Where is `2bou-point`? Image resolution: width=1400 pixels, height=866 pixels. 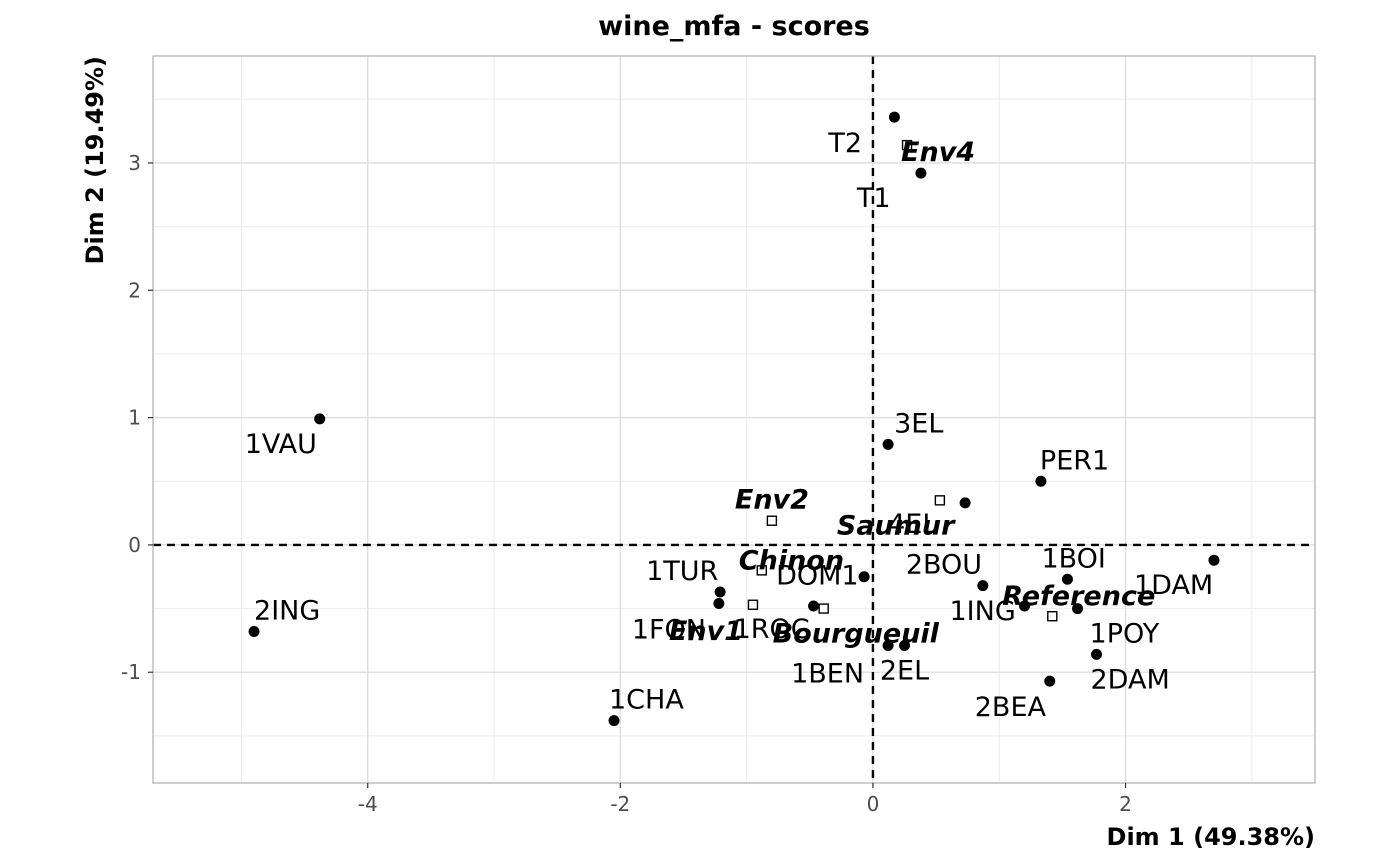
2bou-point is located at coordinates (983, 586).